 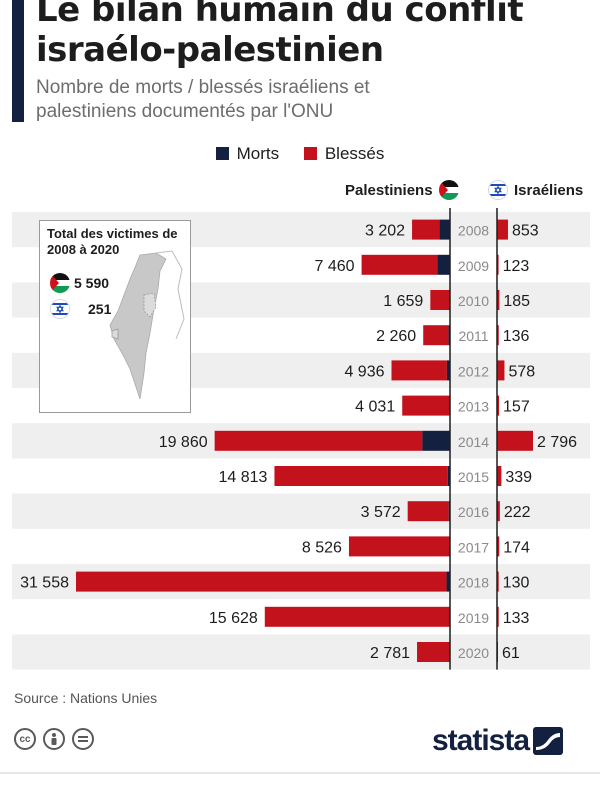 I want to click on label-israelis: 136, so click(x=516, y=336).